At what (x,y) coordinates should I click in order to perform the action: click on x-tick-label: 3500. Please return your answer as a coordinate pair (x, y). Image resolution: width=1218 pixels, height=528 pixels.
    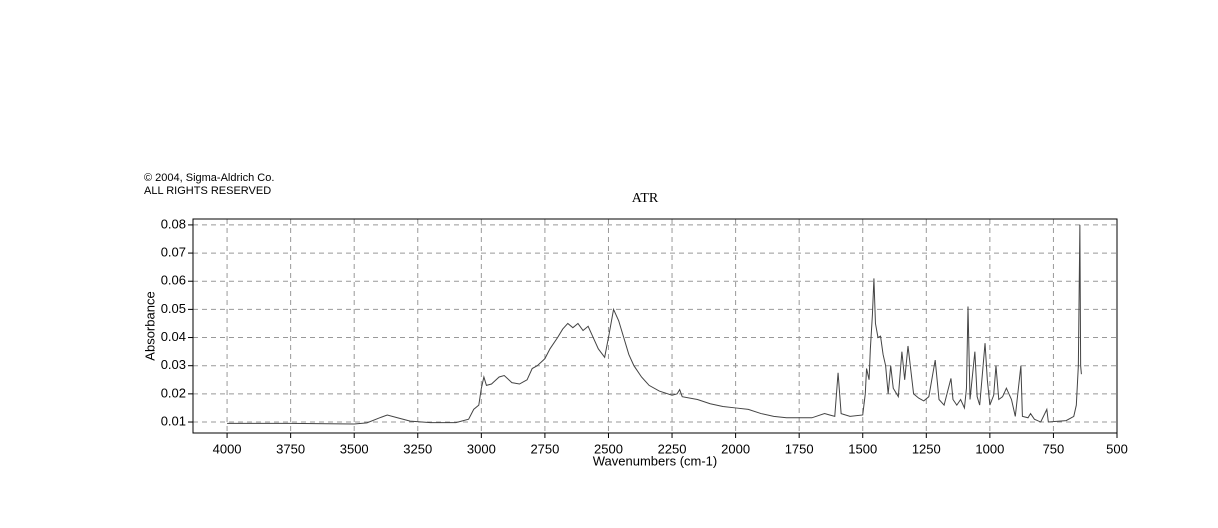
    Looking at the image, I should click on (354, 448).